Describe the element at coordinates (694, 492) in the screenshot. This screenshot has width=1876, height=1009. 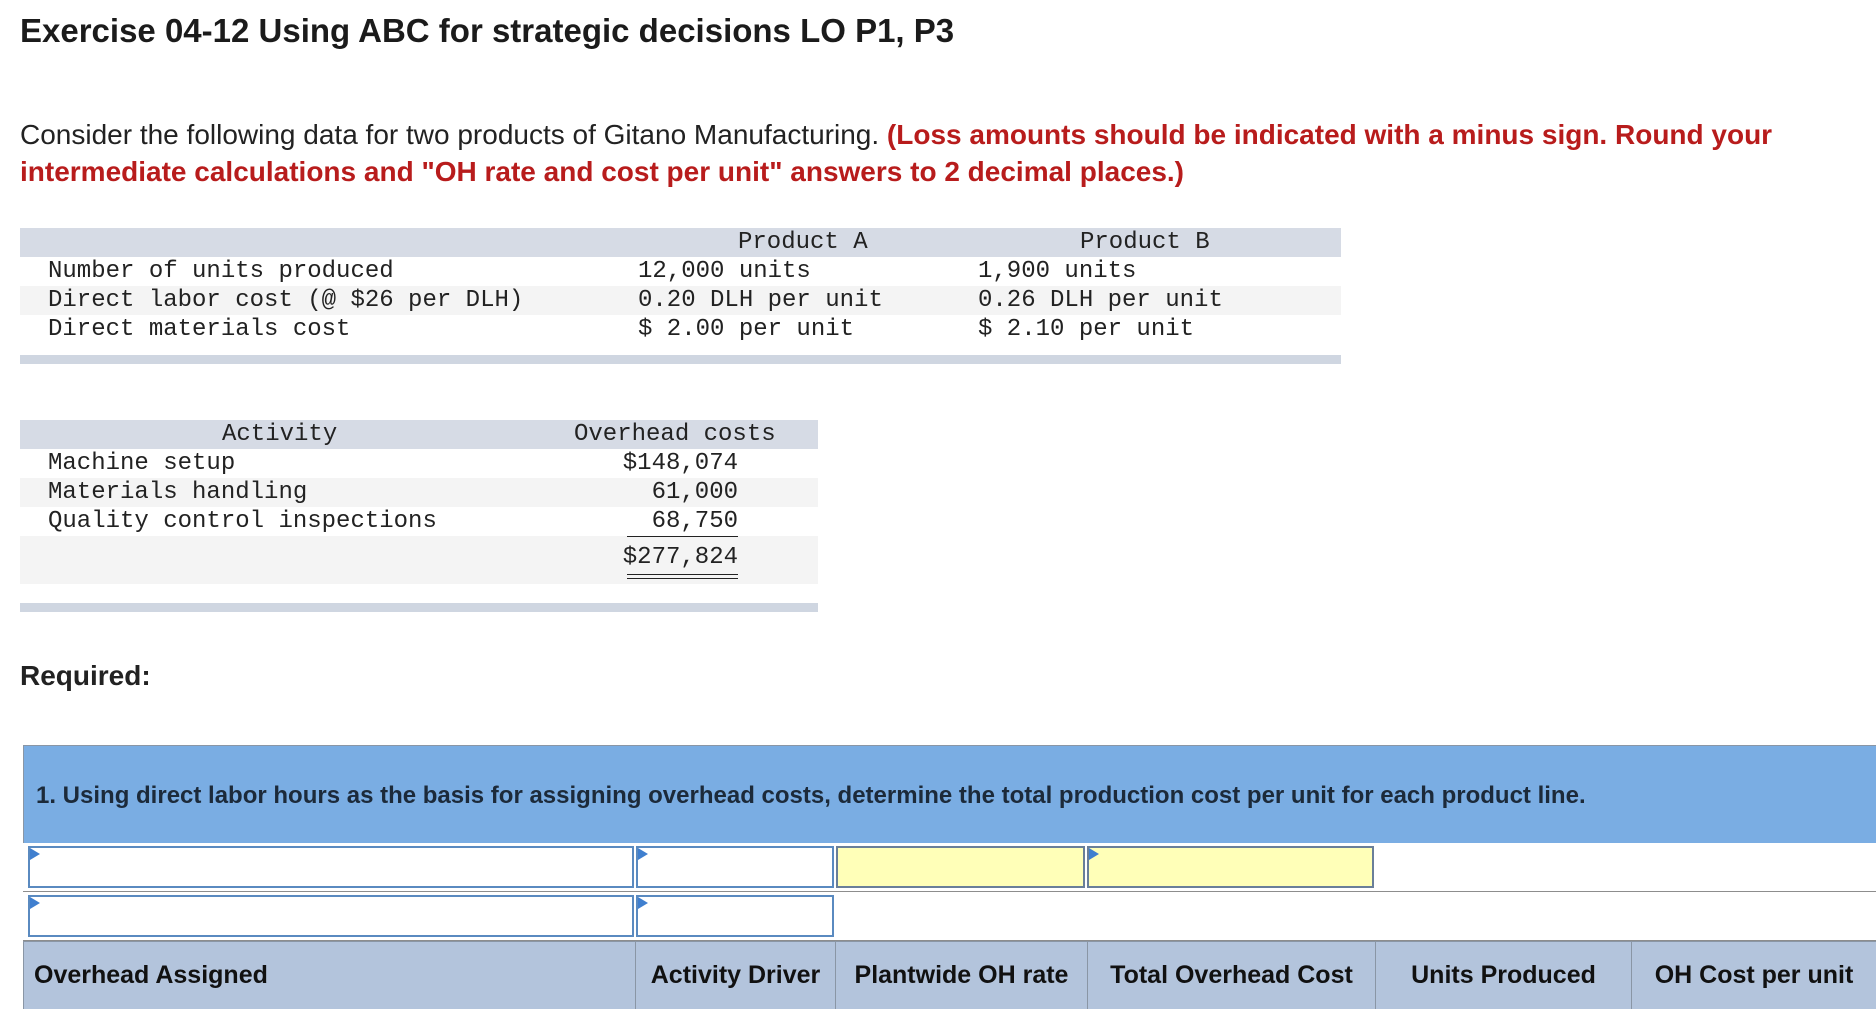
I see `activity-cost: 61,000` at that location.